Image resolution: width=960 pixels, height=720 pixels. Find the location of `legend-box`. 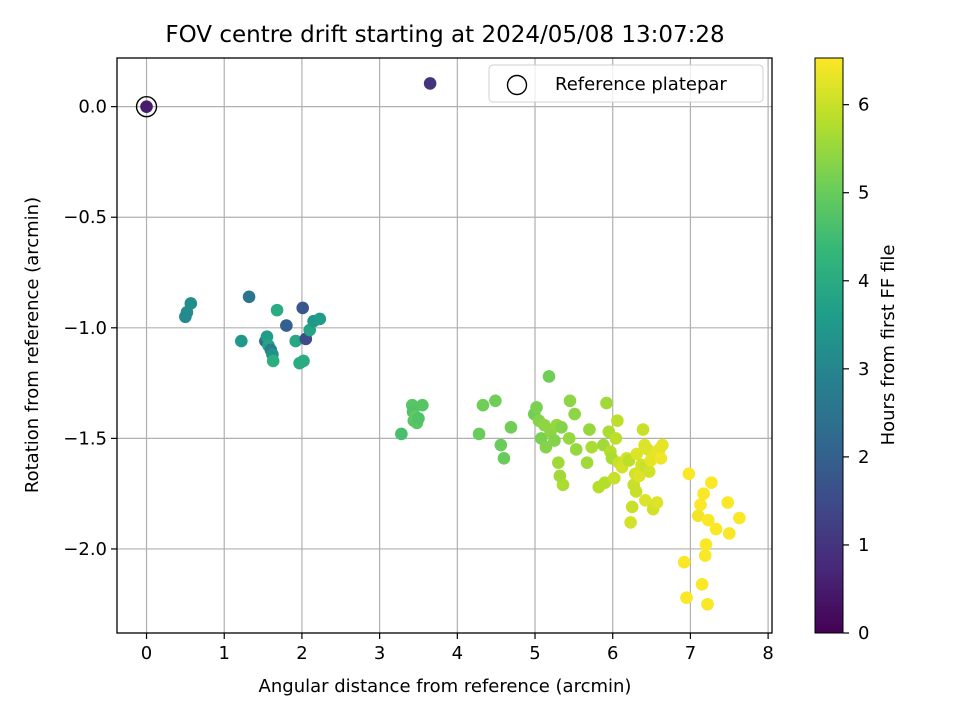

legend-box is located at coordinates (626, 83).